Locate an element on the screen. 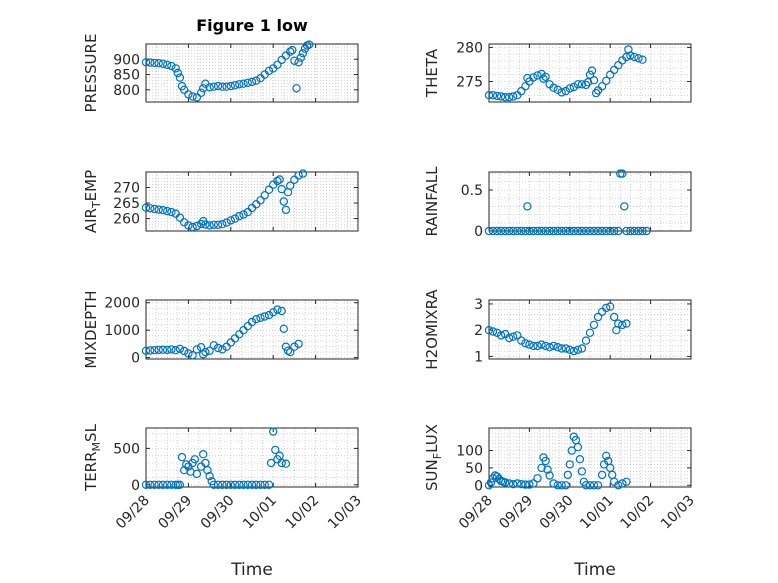 This screenshot has width=778, height=583. y-axis-label: TERRMSL is located at coordinates (92, 457).